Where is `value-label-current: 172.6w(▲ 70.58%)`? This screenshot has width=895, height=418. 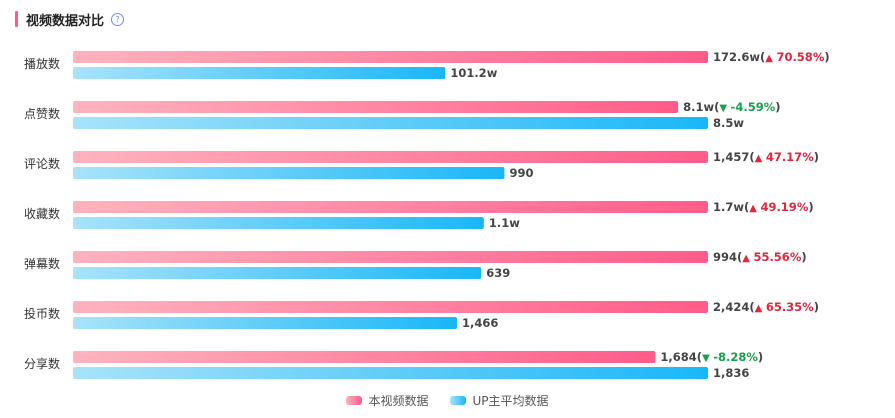 value-label-current: 172.6w(▲ 70.58%) is located at coordinates (771, 57).